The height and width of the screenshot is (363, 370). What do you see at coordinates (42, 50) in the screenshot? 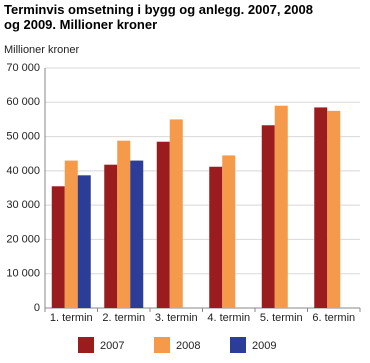
I see `y-axis-label: Millioner kroner` at bounding box center [42, 50].